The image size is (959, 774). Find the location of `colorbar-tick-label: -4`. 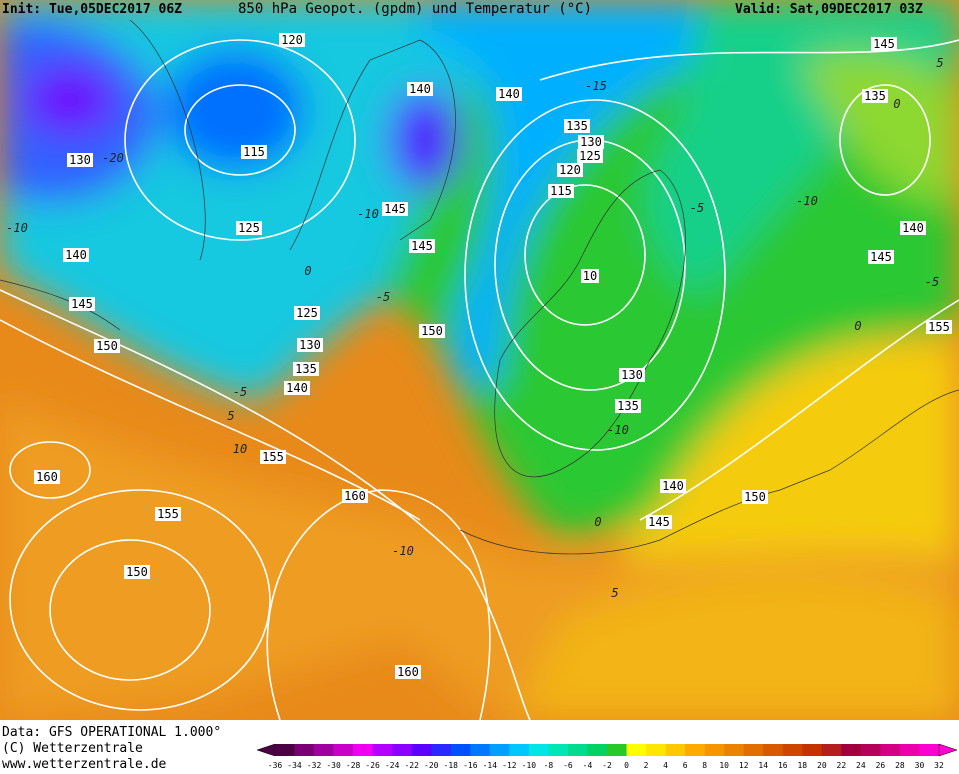

colorbar-tick-label: -4 is located at coordinates (588, 765).